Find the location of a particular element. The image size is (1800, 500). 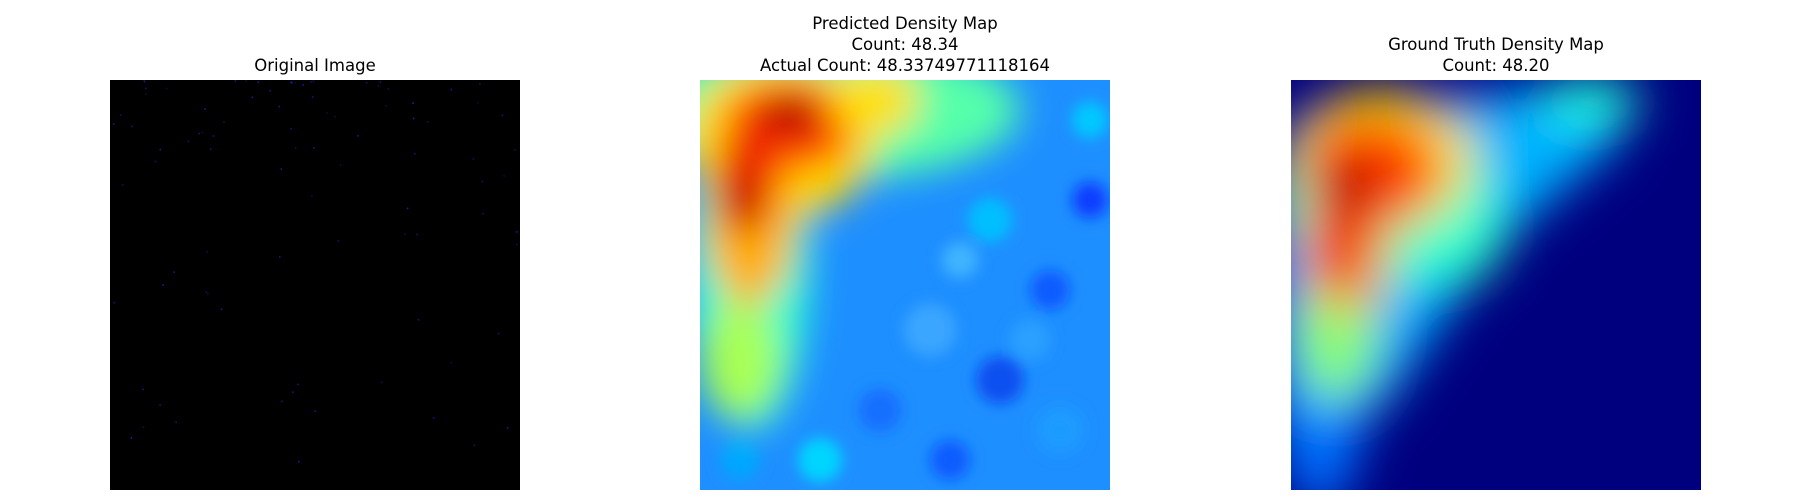

actual-count-label: Actual Count: 48.33749771118164 is located at coordinates (905, 65).